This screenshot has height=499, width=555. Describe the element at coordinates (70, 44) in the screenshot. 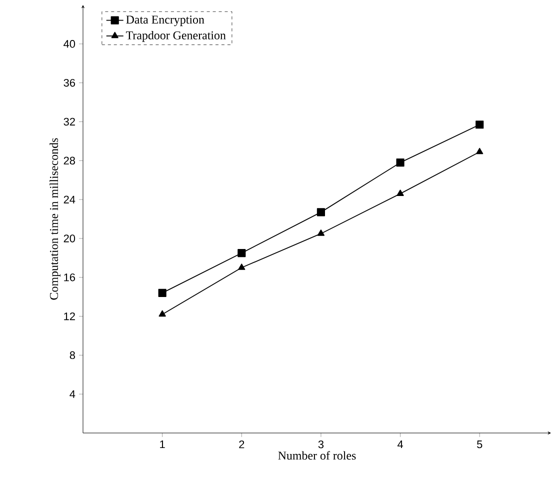

I see `y-tick-label: 40` at that location.